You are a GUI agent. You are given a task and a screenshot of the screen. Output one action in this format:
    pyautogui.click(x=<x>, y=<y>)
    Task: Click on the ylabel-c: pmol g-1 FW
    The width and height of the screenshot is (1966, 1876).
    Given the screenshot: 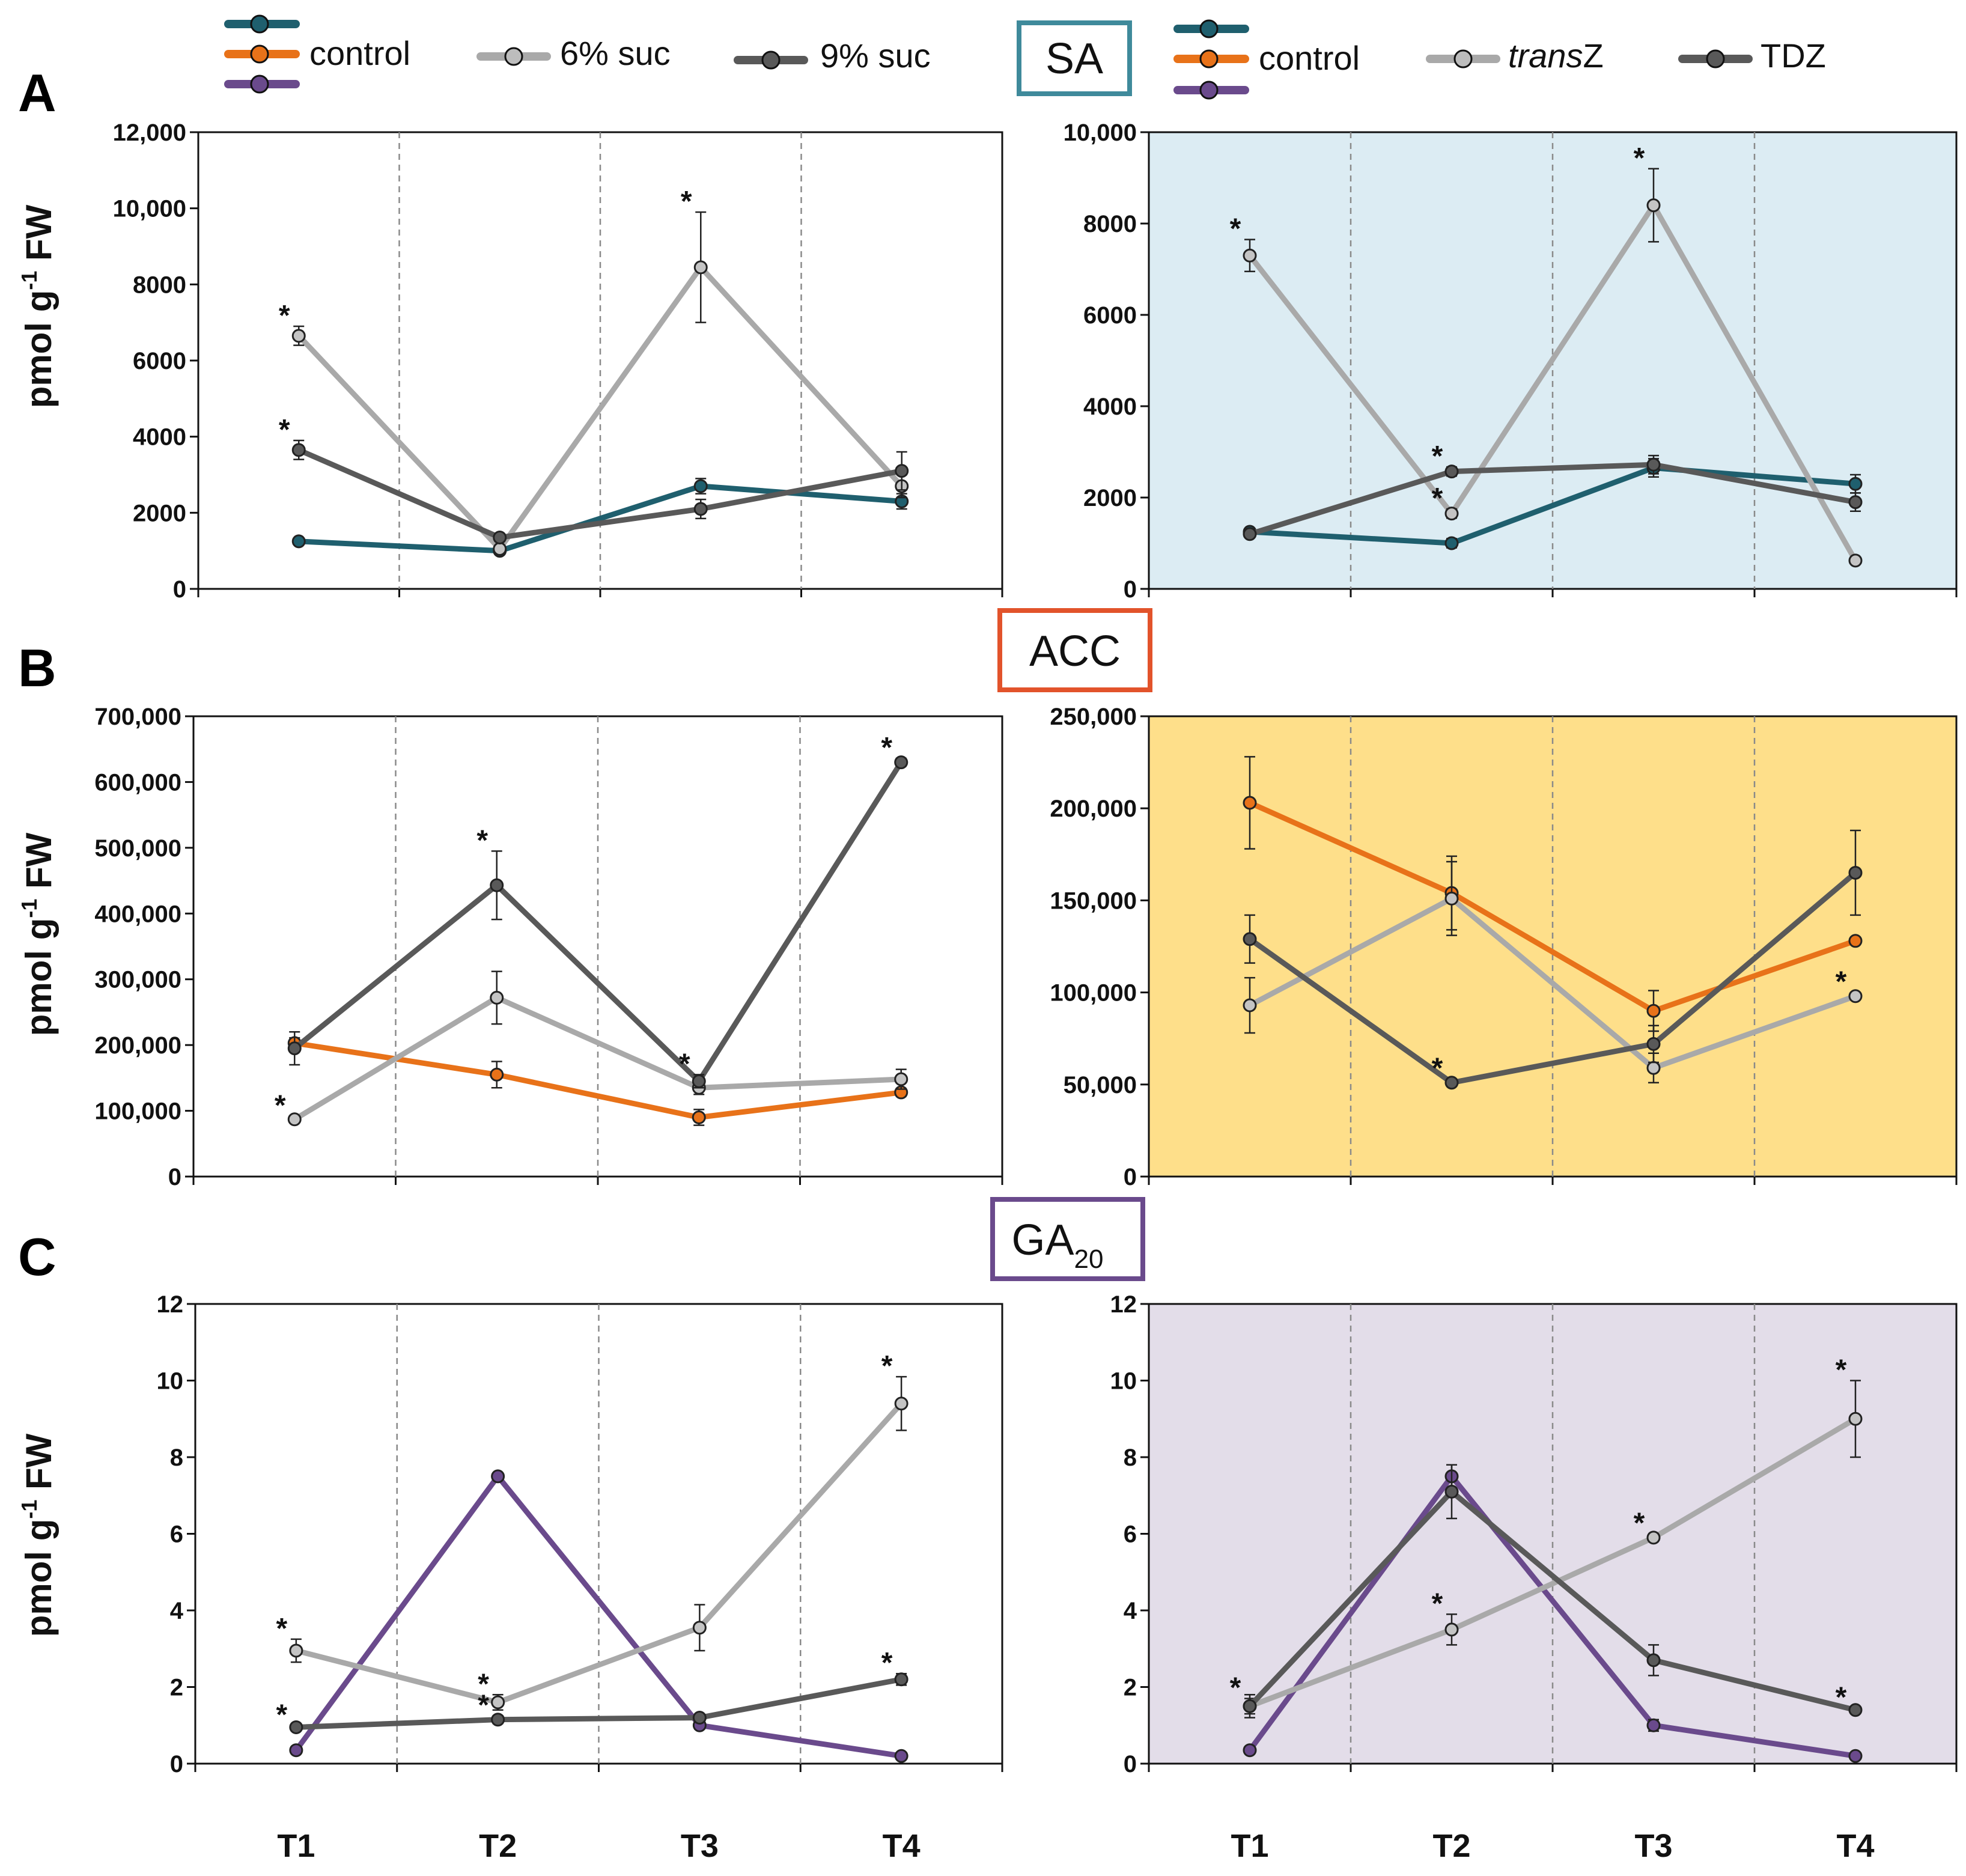 What is the action you would take?
    pyautogui.click(x=38, y=1535)
    